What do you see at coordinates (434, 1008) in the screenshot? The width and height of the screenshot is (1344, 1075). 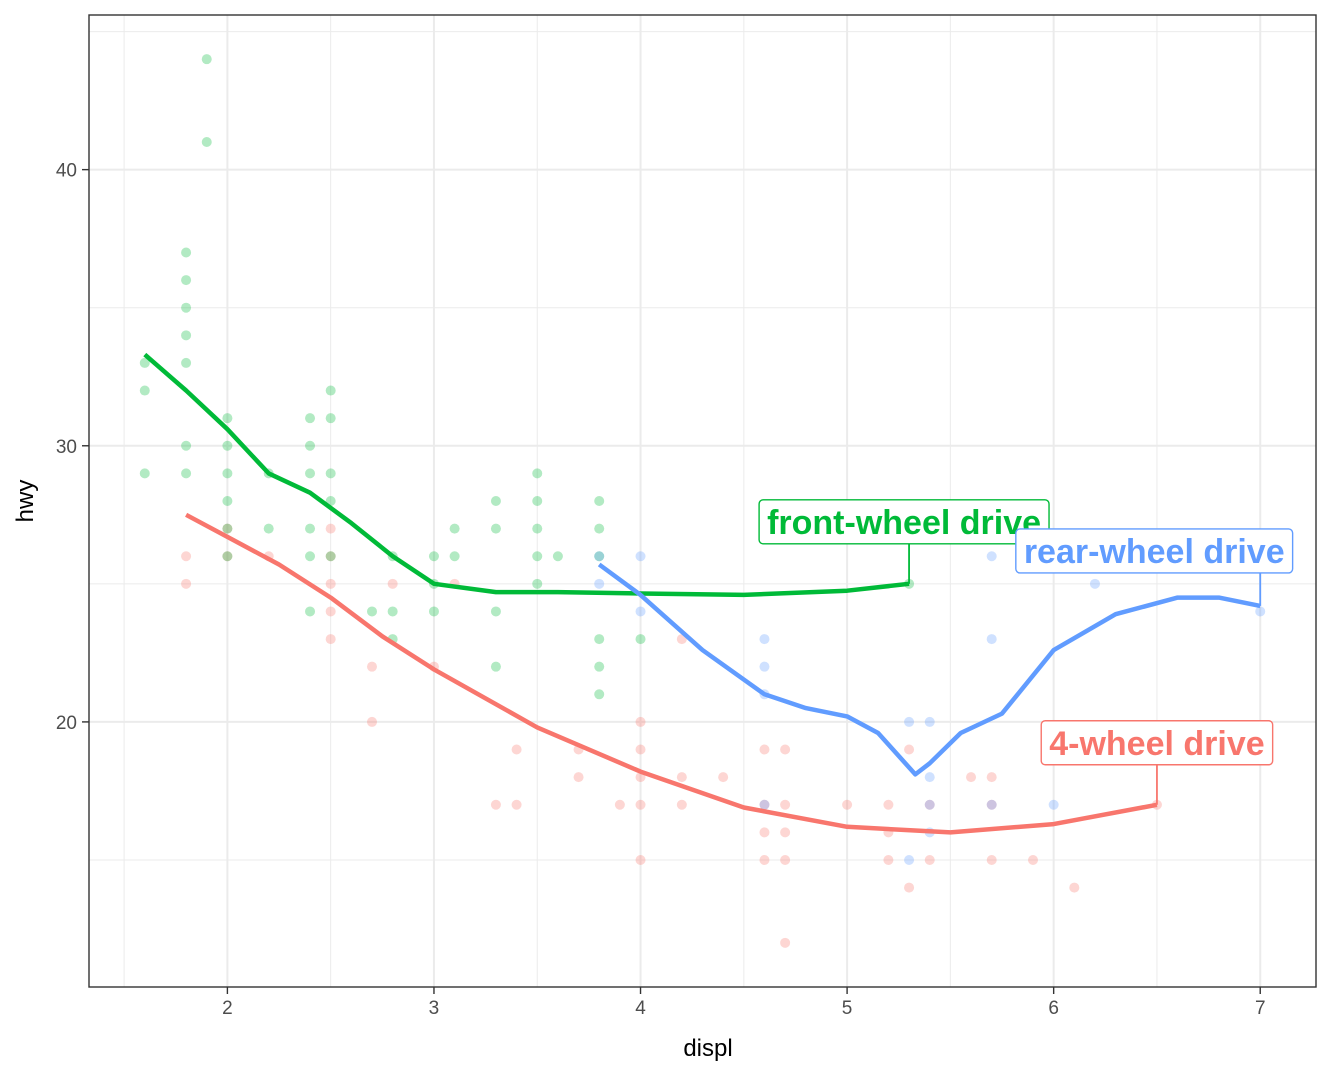 I see `x-tick-label: 3` at bounding box center [434, 1008].